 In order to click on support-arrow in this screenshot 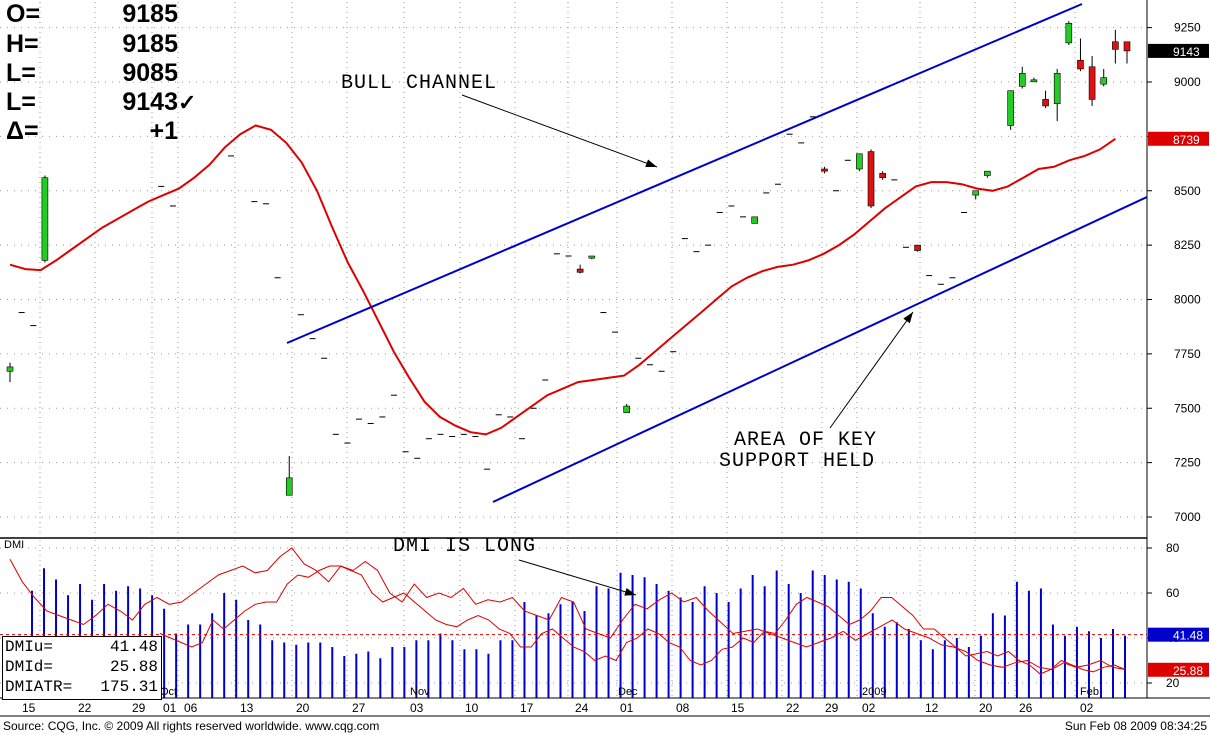, I will do `click(871, 370)`.